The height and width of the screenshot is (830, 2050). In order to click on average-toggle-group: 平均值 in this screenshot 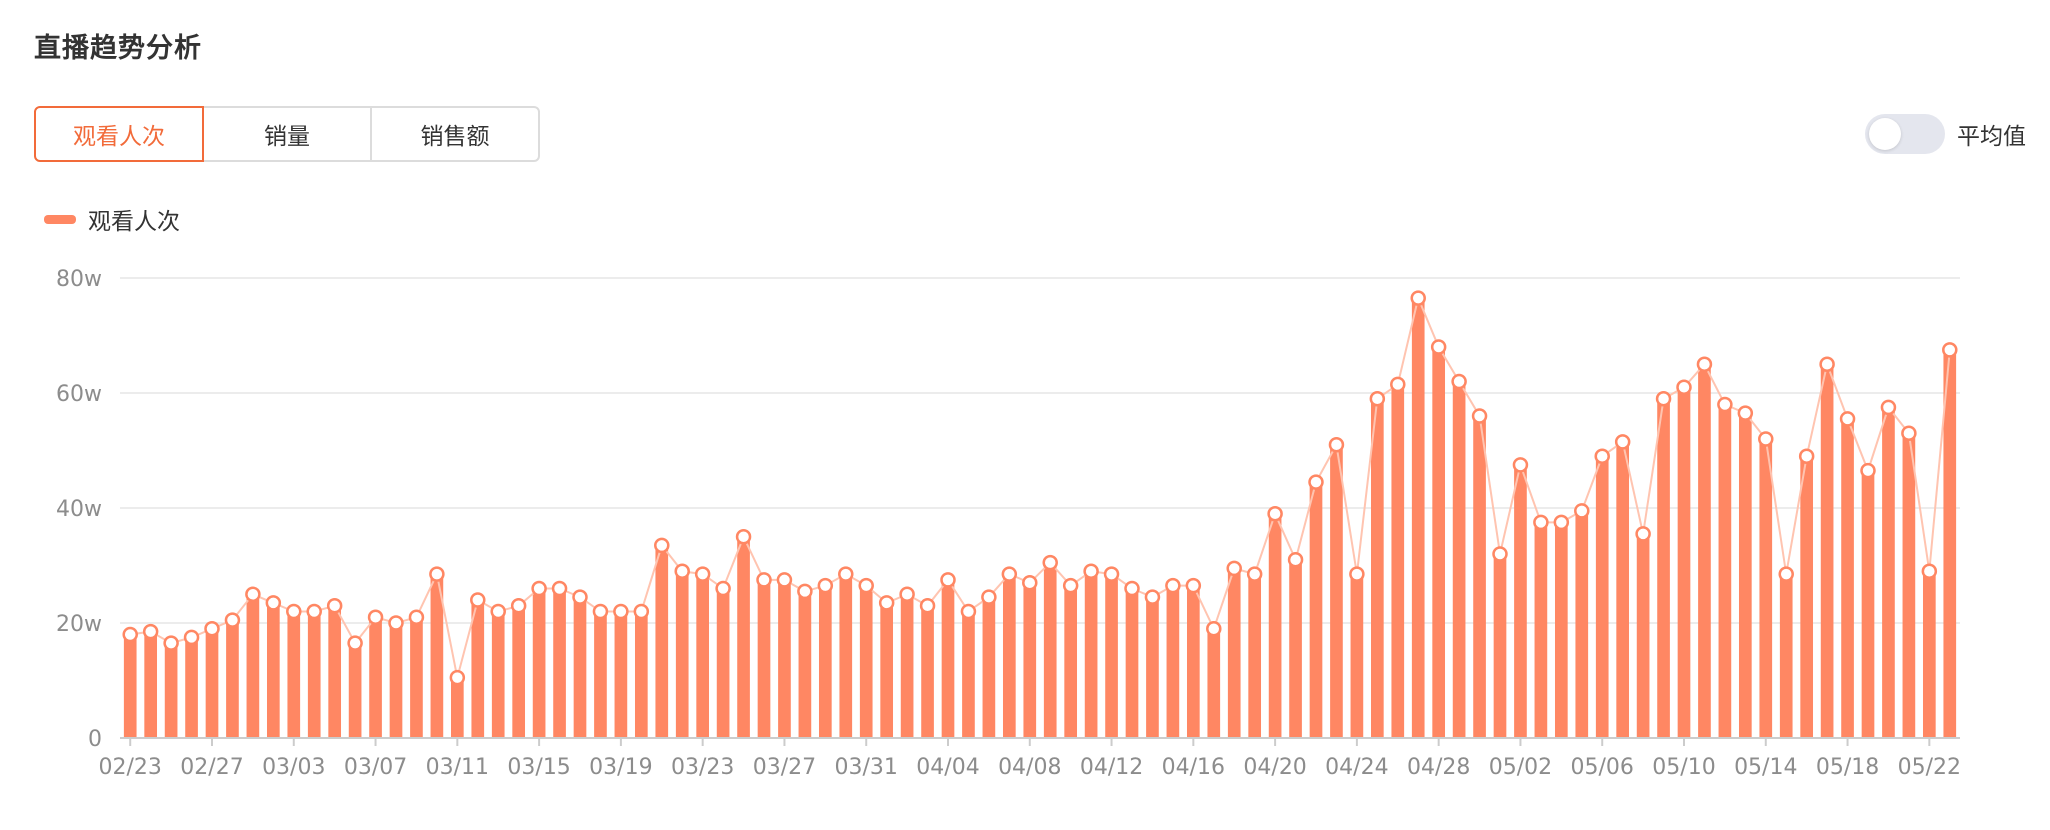, I will do `click(1945, 134)`.